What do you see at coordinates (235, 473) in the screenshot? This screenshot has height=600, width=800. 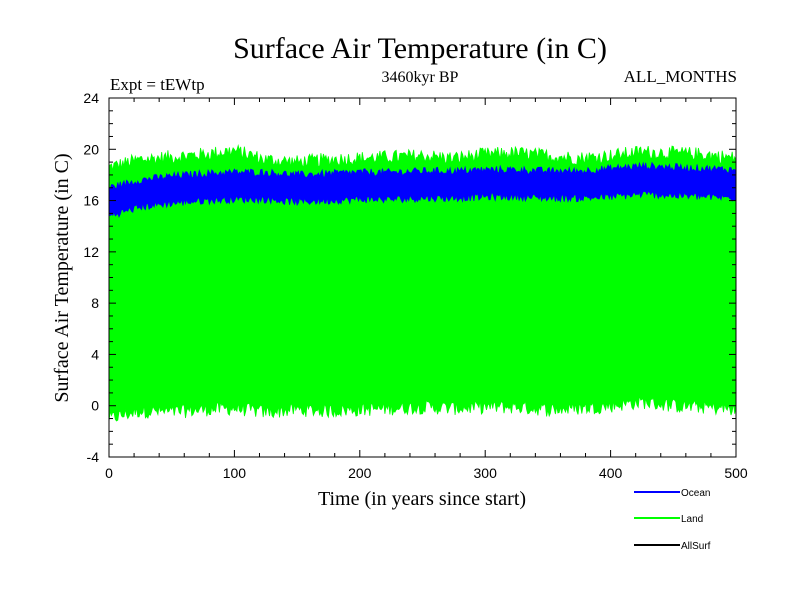 I see `x-tick-label: 100` at bounding box center [235, 473].